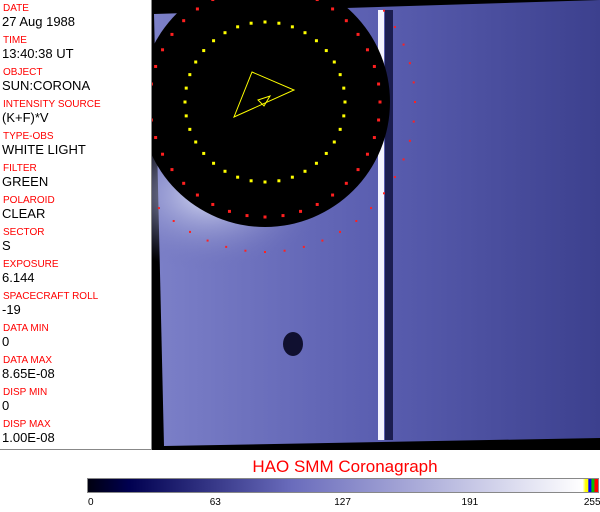  Describe the element at coordinates (28, 136) in the screenshot. I see `field-label: TYPE-OBS` at that location.